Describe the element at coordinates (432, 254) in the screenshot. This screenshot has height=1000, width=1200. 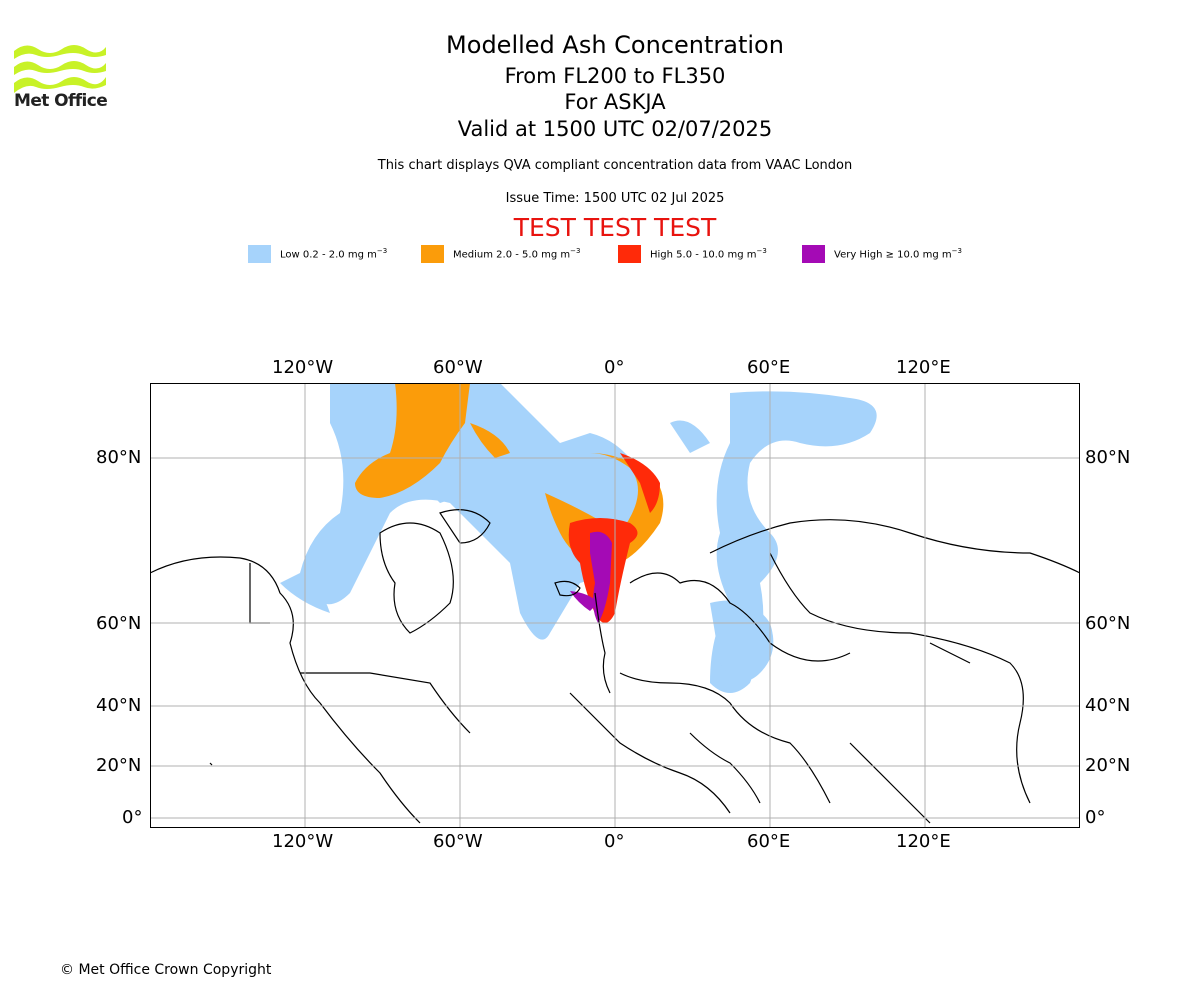
I see `legend-swatch-medium` at that location.